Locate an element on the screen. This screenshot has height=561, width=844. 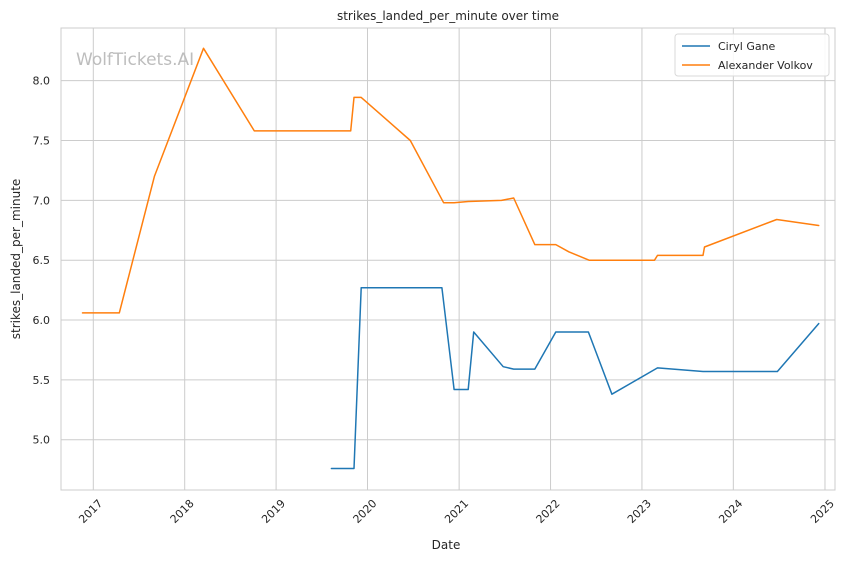
legend-label-ciryl-gane: Ciryl Gane is located at coordinates (747, 46).